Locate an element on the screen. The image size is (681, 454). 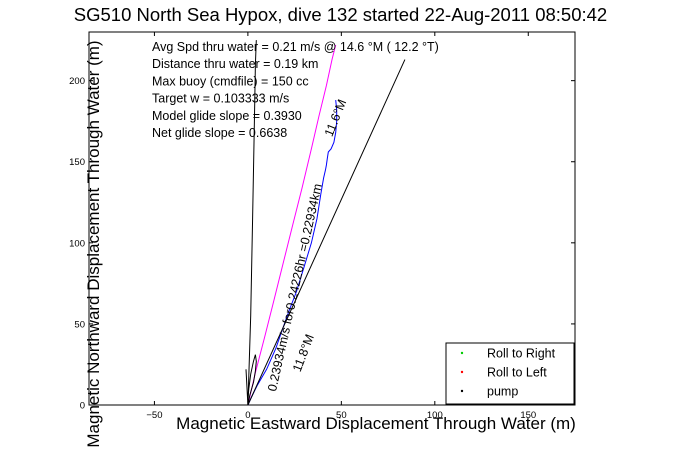
legend-label: Roll to Left is located at coordinates (517, 373).